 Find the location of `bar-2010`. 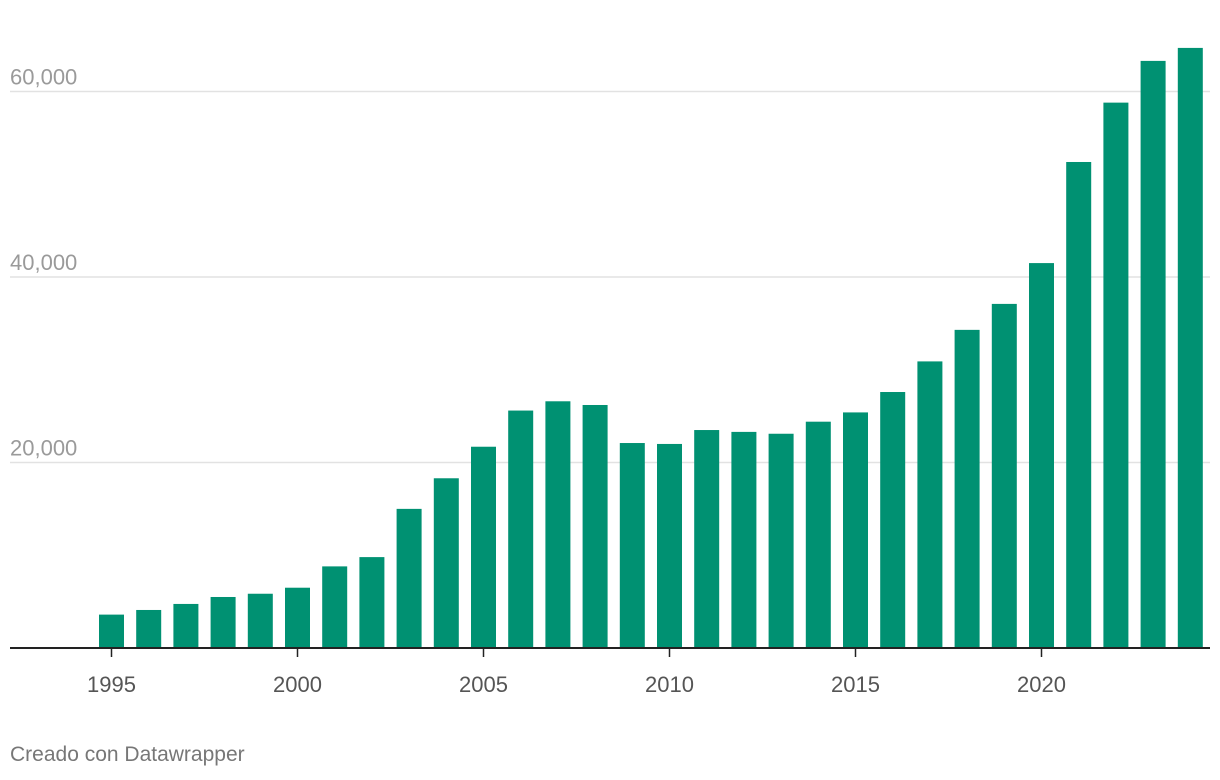

bar-2010 is located at coordinates (669, 545).